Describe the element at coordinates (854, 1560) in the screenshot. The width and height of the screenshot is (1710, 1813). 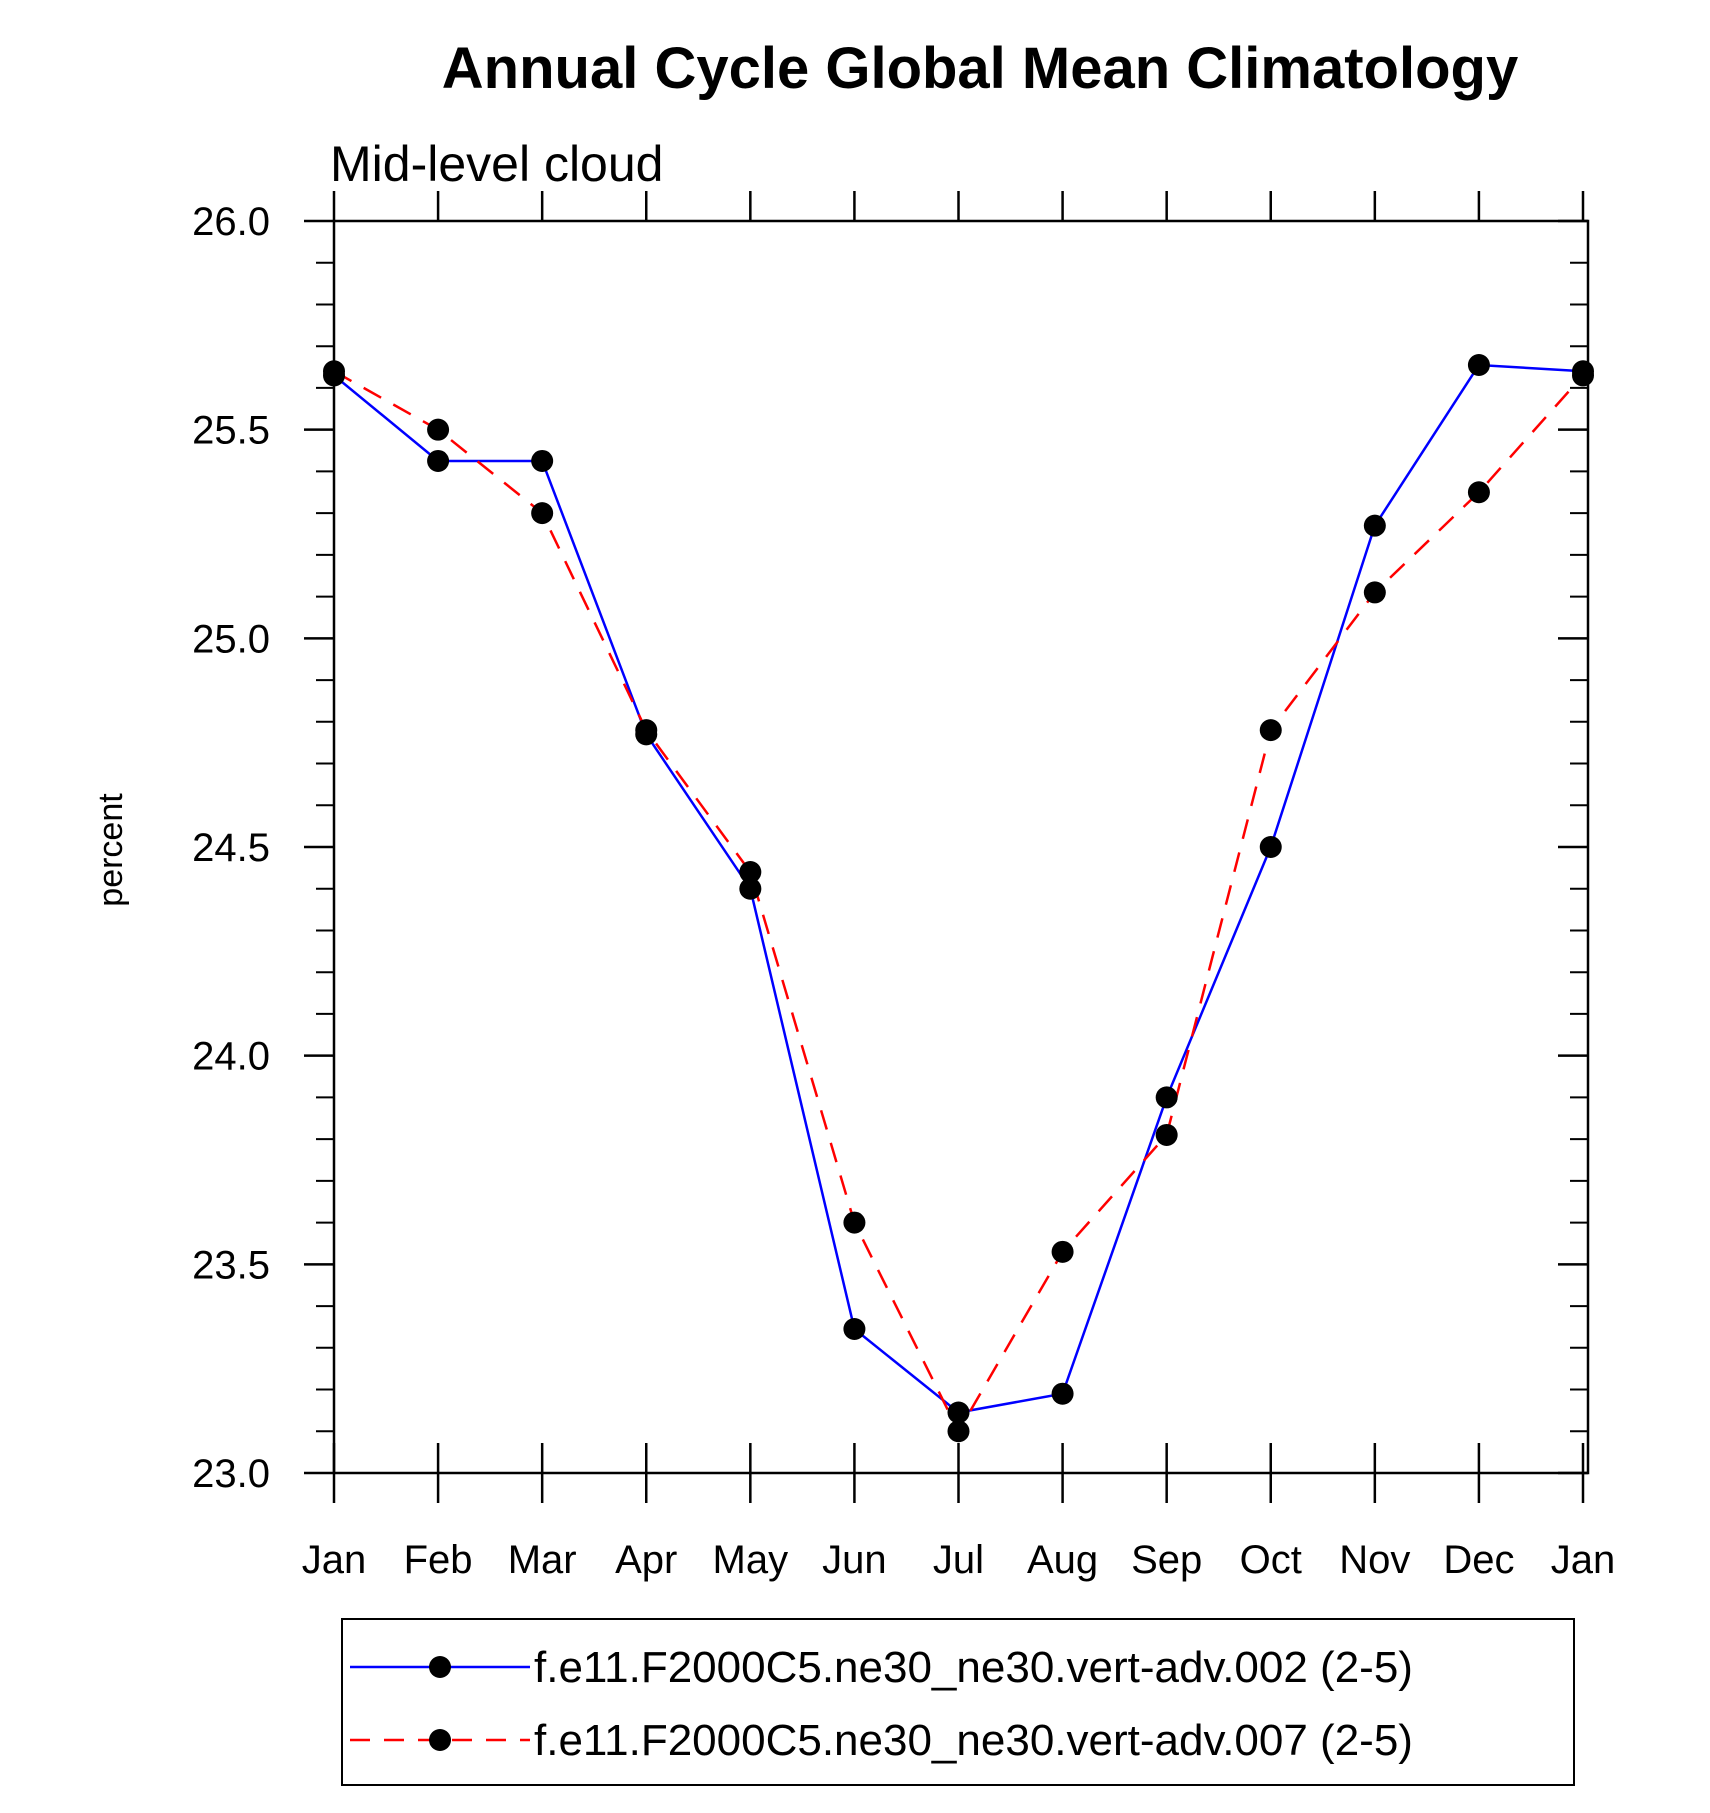
I see `x-tick-label: Jun` at that location.